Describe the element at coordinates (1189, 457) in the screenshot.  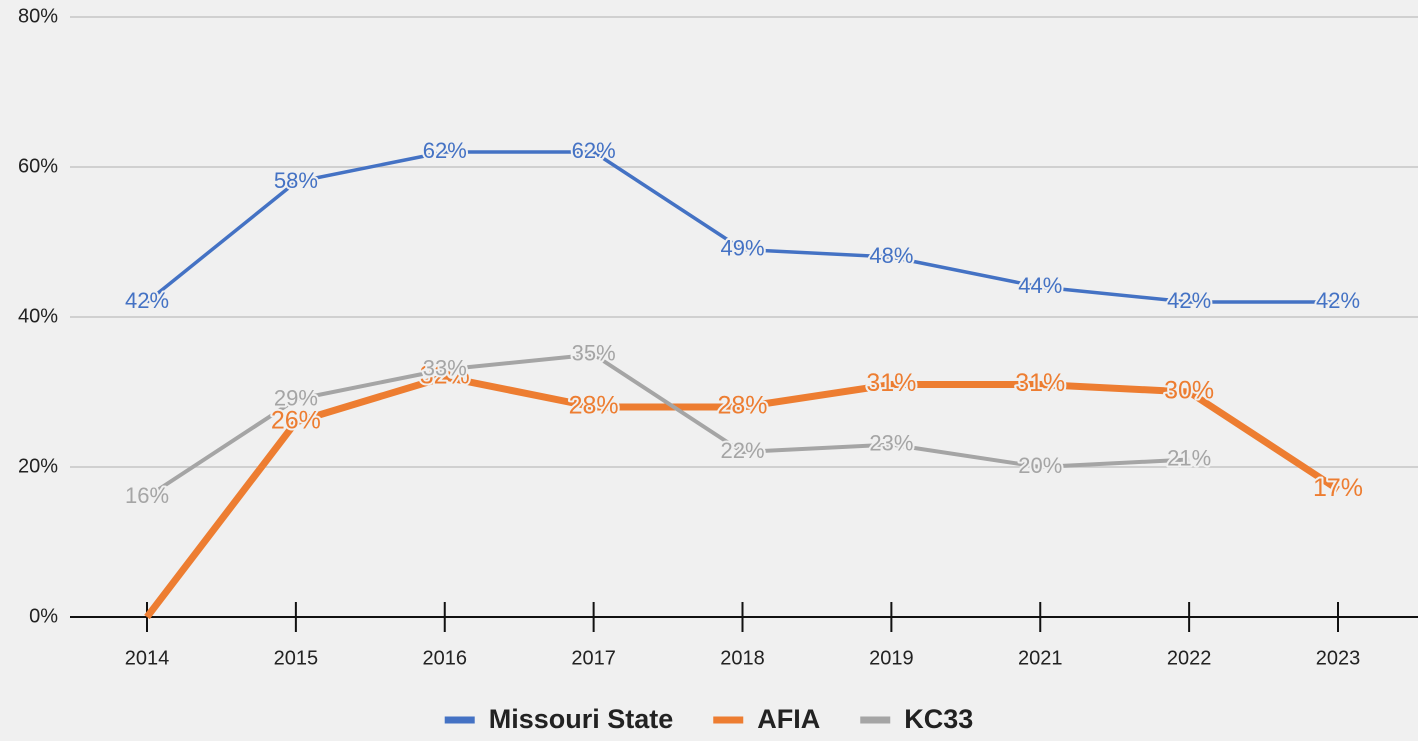
I see `data-label: 21%` at that location.